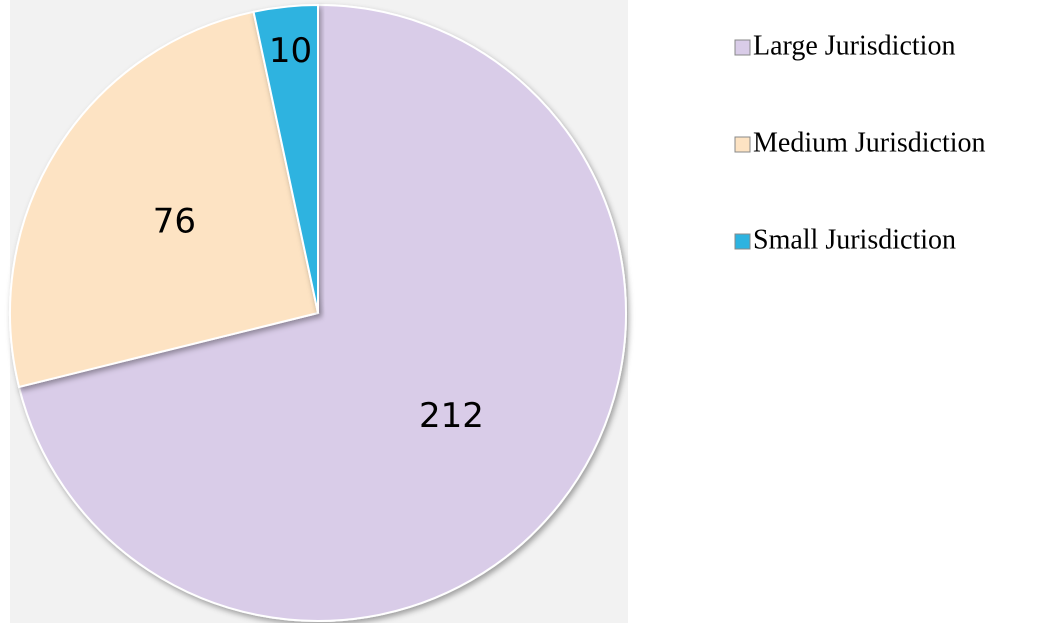  Describe the element at coordinates (174, 222) in the screenshot. I see `data-label: 76` at that location.